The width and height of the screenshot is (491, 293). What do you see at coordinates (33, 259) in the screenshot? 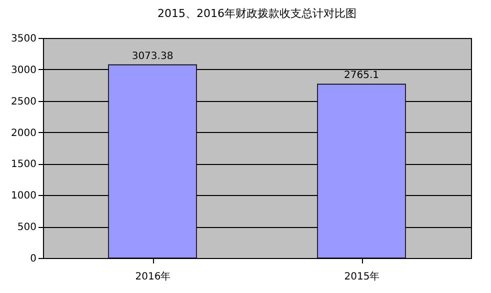
I see `y-tick-label: 0` at bounding box center [33, 259].